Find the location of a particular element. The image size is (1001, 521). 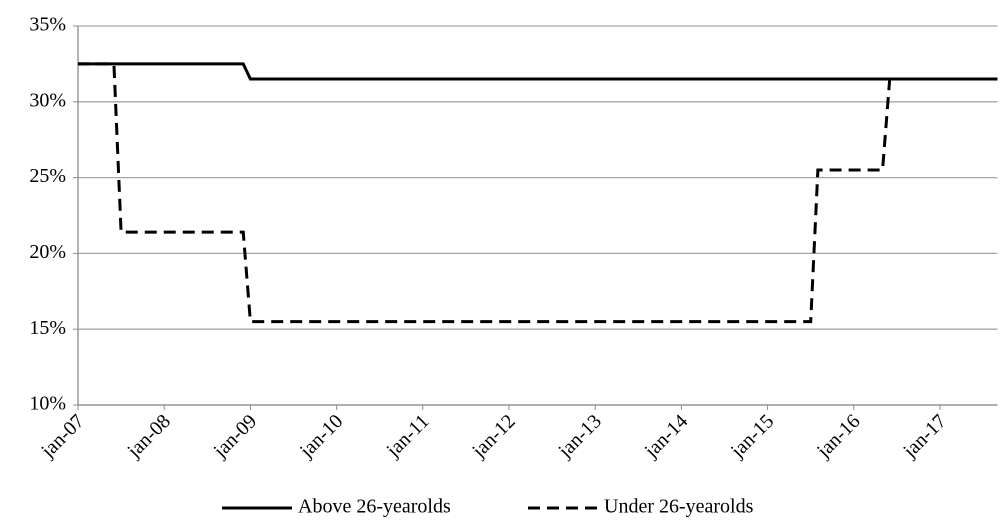

x-tick-label: jan-15 is located at coordinates (752, 436).